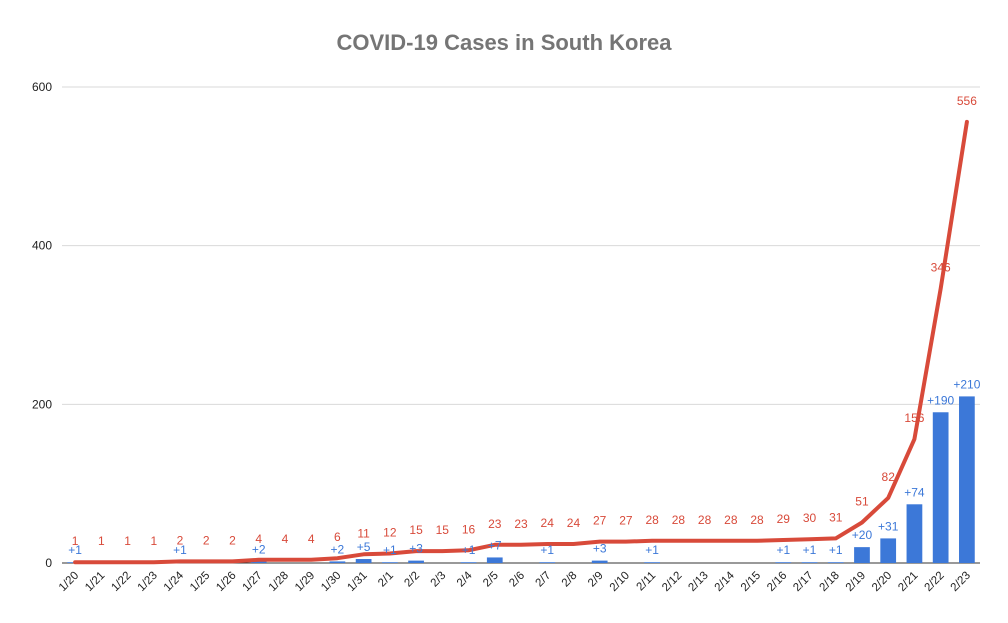  Describe the element at coordinates (966, 384) in the screenshot. I see `bar-data-label: +210` at that location.